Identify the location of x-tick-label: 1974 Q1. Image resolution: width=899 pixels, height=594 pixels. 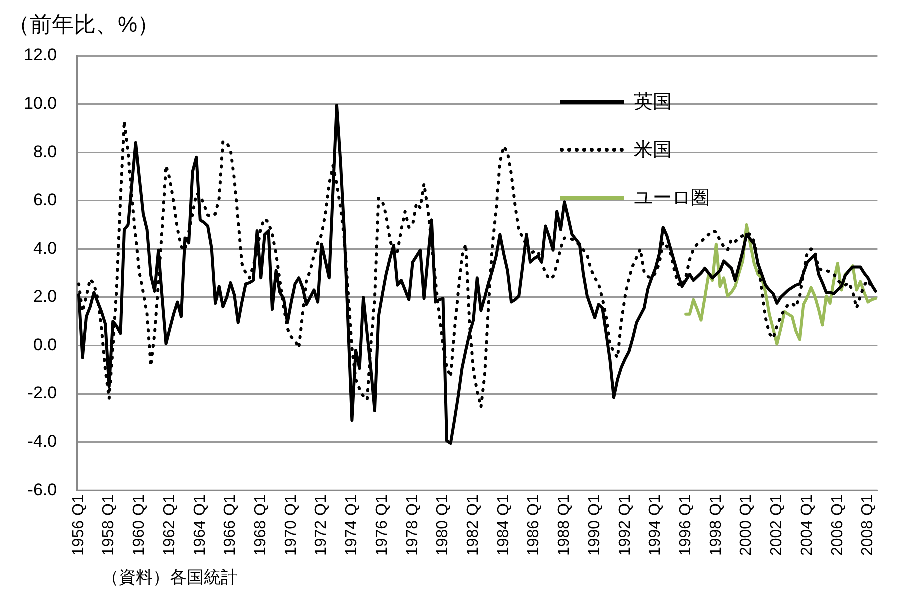
(352, 525).